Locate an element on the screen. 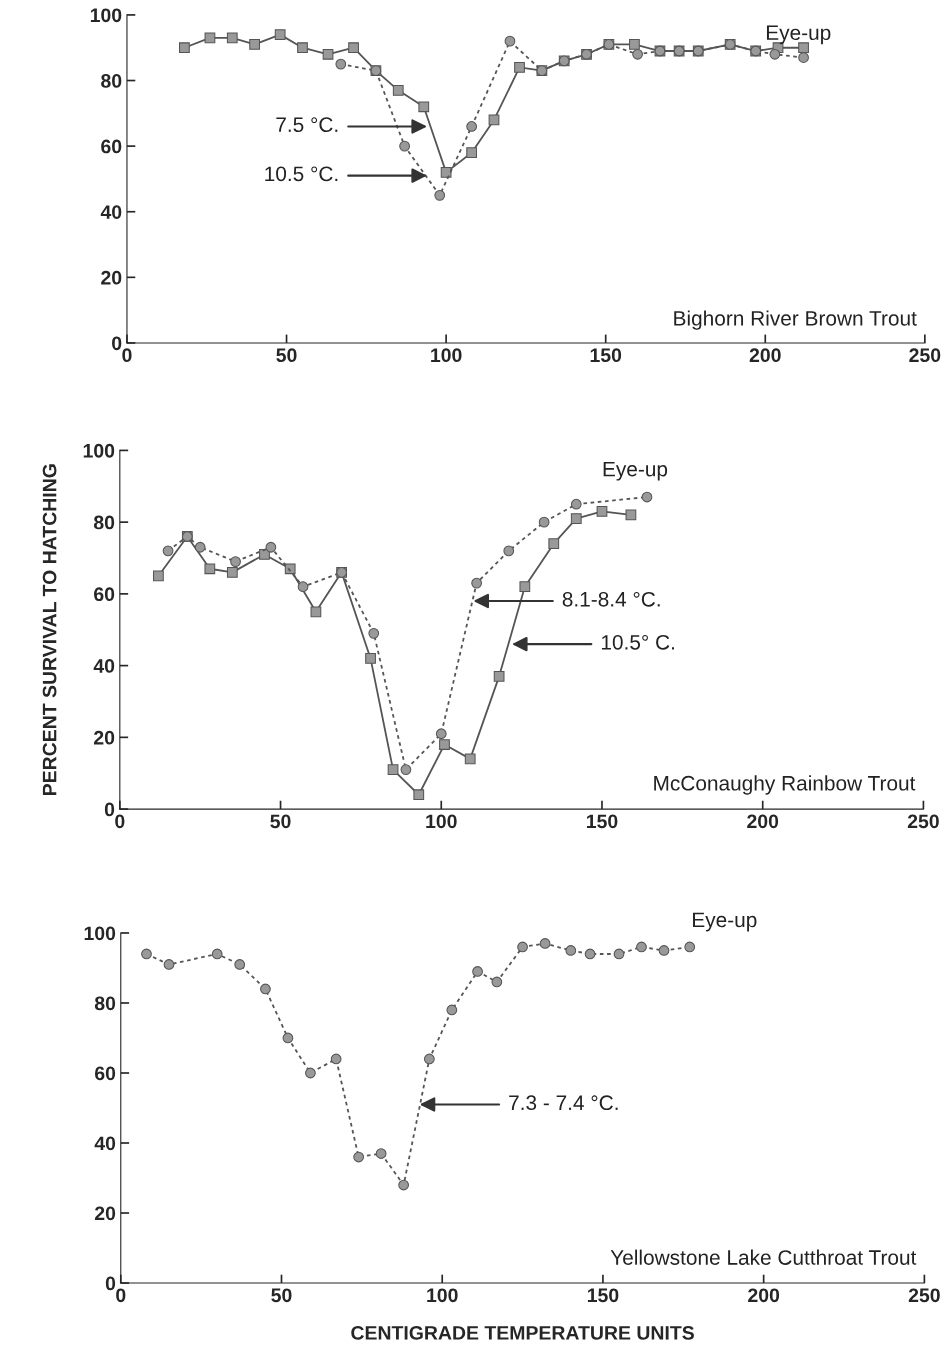 This screenshot has height=1369, width=951. annotation: McConaughy Rainbow Trout is located at coordinates (785, 785).